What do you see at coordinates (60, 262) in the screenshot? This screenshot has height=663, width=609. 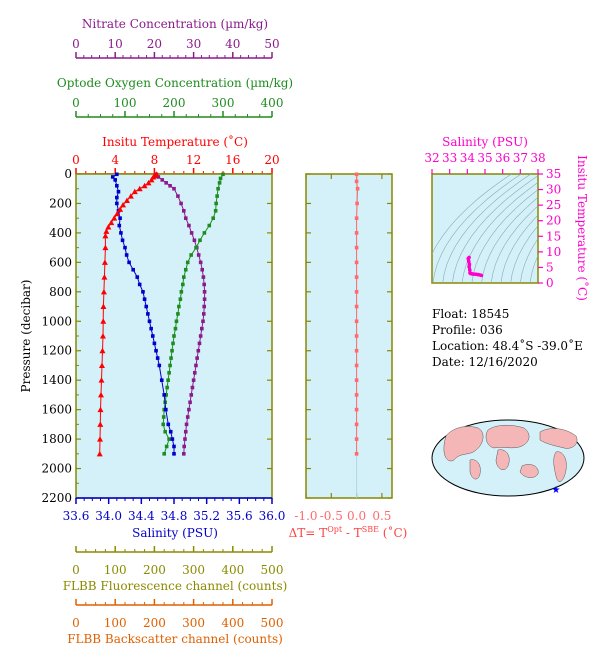 I see `pressure-tick-label: 600` at bounding box center [60, 262].